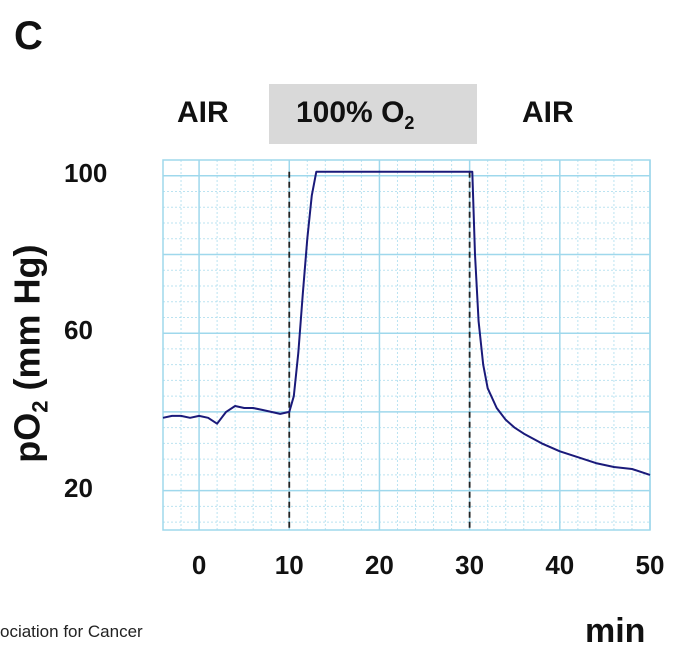 Image resolution: width=683 pixels, height=651 pixels. I want to click on oxygen-phase-box, so click(373, 114).